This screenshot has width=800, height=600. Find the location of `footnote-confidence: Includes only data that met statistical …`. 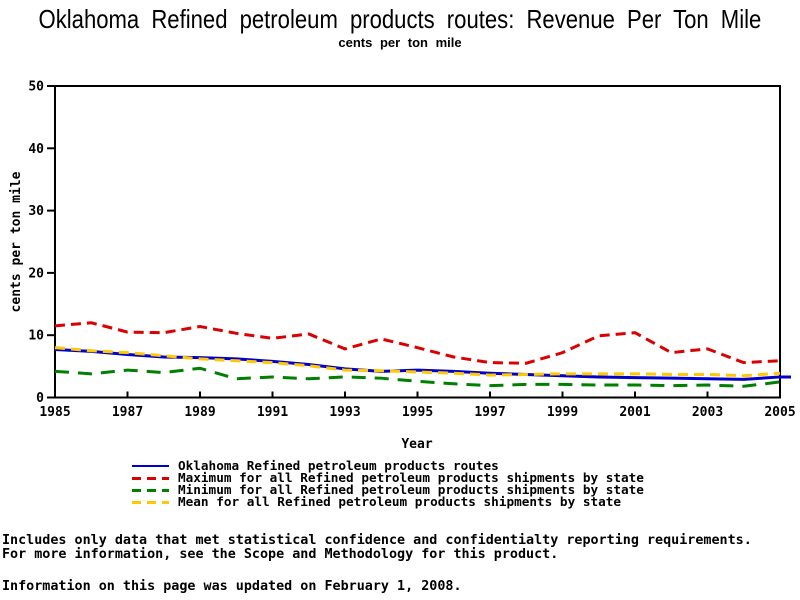

footnote-confidence: Includes only data that met statistical … is located at coordinates (377, 547).